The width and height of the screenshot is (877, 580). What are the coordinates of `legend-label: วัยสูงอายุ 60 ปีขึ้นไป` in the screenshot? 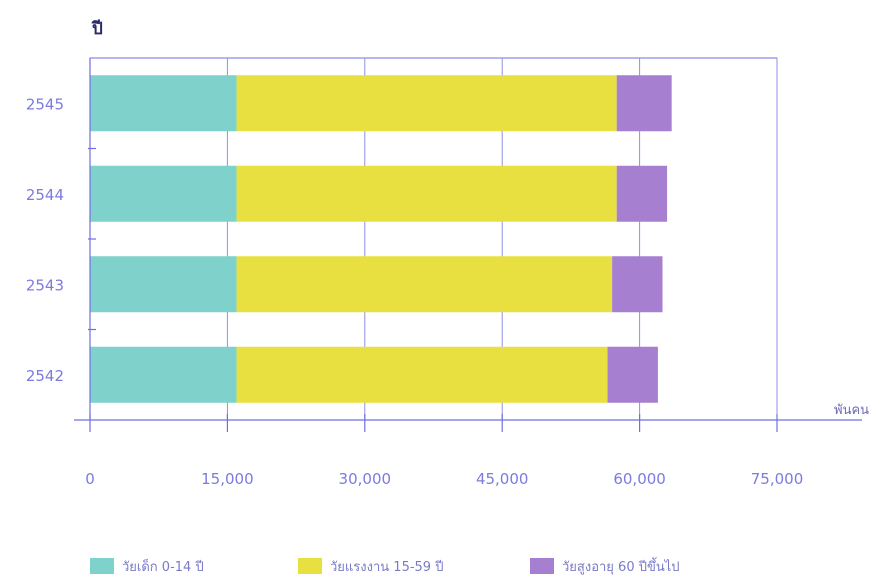 It's located at (621, 566).